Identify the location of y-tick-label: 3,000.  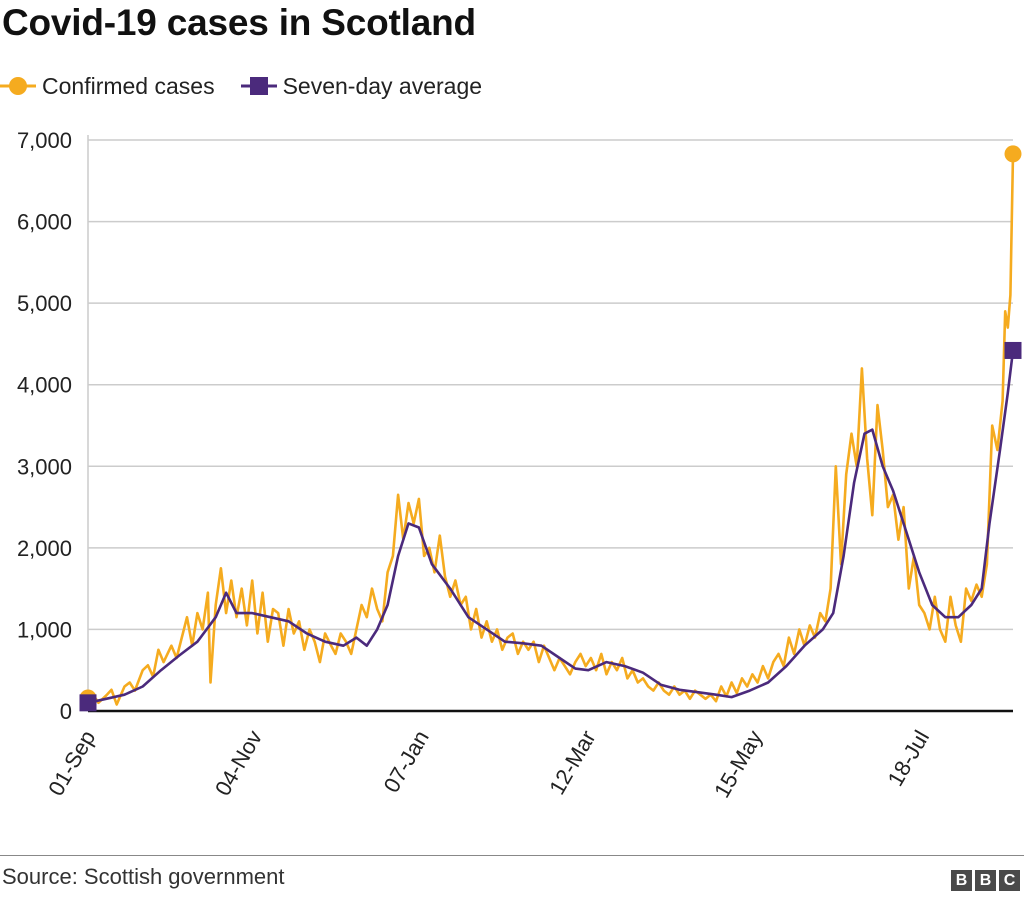
(44, 466).